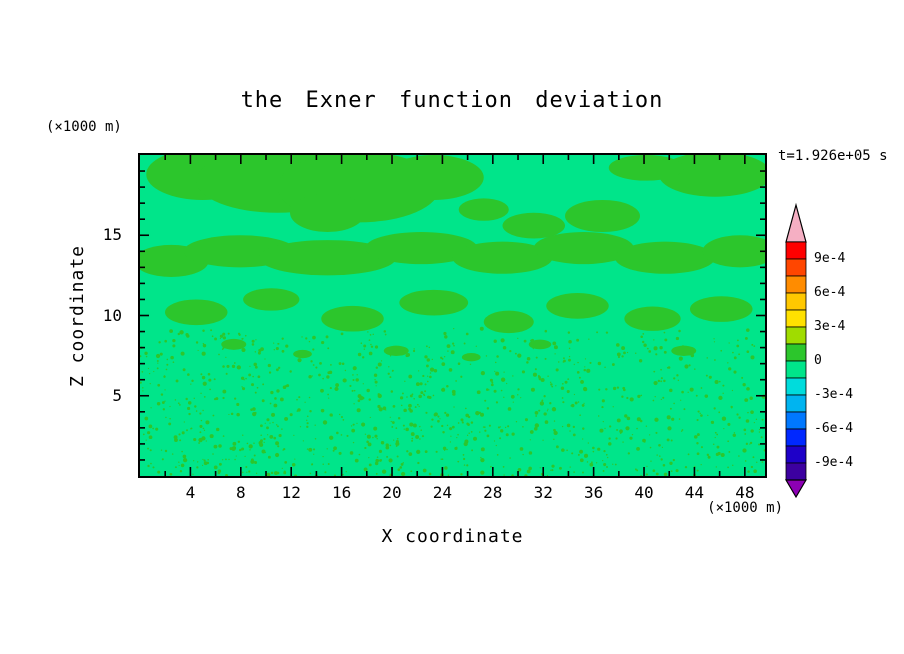 The height and width of the screenshot is (654, 904). I want to click on colorbar-tick-label: 9e-4, so click(830, 258).